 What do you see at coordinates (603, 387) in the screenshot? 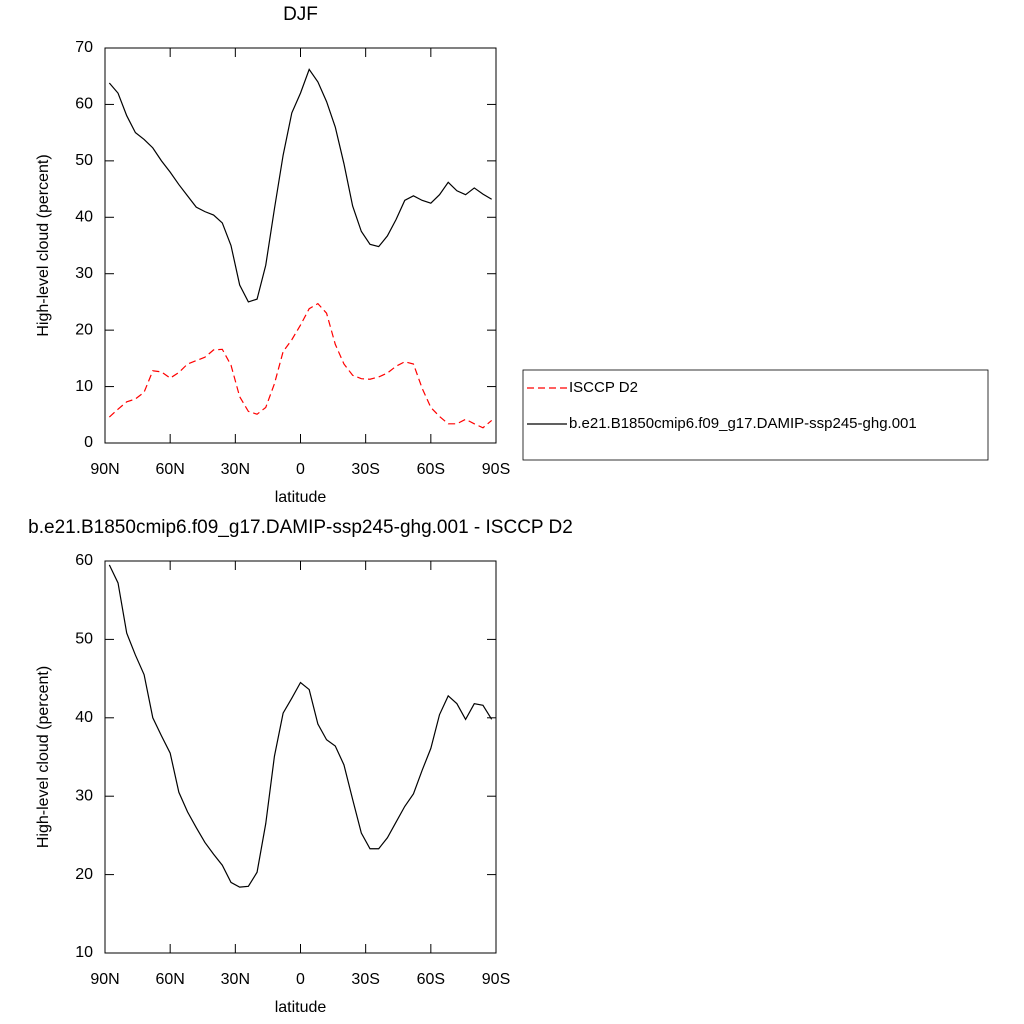
I see `legend-label: ISCCP D2` at bounding box center [603, 387].